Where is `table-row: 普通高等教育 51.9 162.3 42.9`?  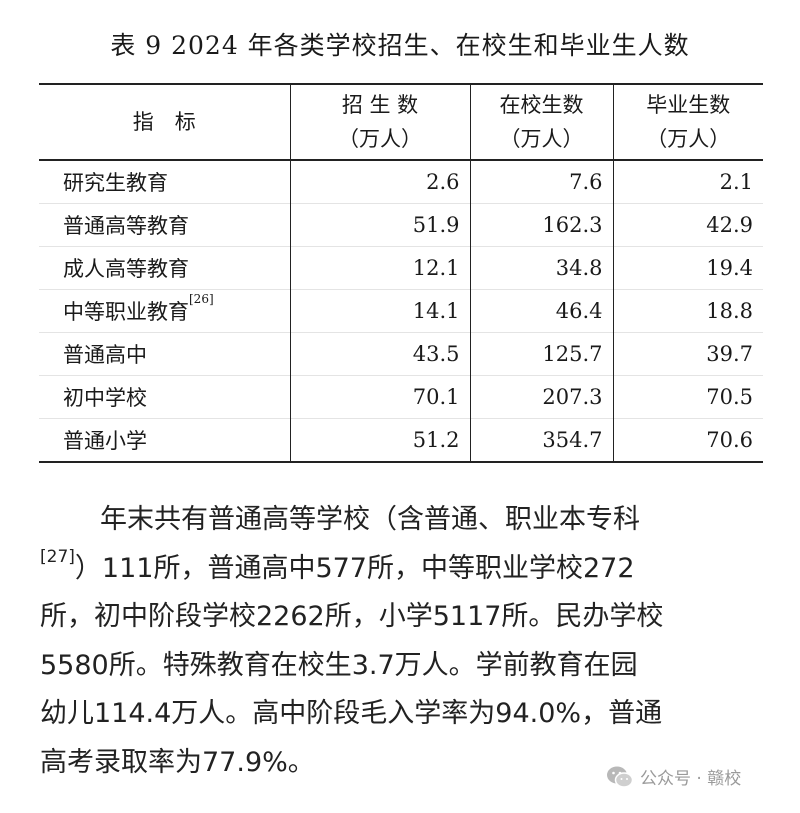
table-row: 普通高等教育 51.9 162.3 42.9 is located at coordinates (401, 225).